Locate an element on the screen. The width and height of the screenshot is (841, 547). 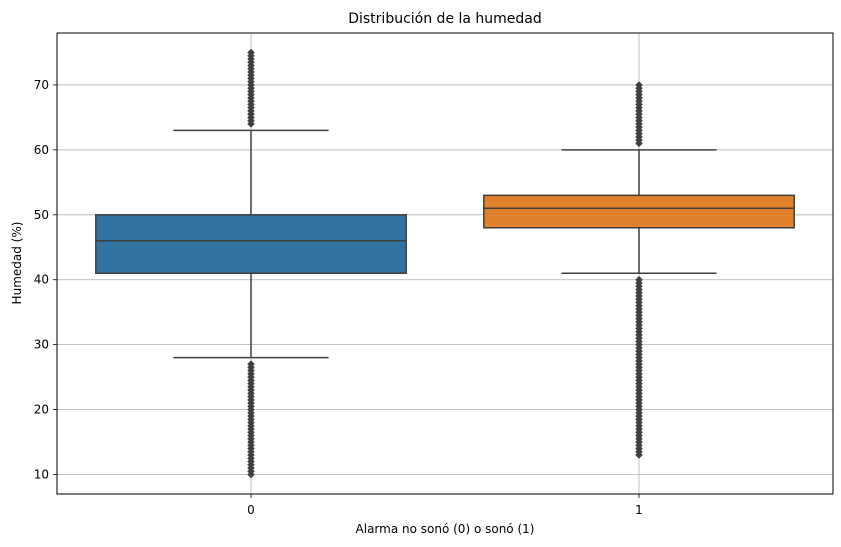
chart-title: Distribución de la humedad is located at coordinates (445, 19).